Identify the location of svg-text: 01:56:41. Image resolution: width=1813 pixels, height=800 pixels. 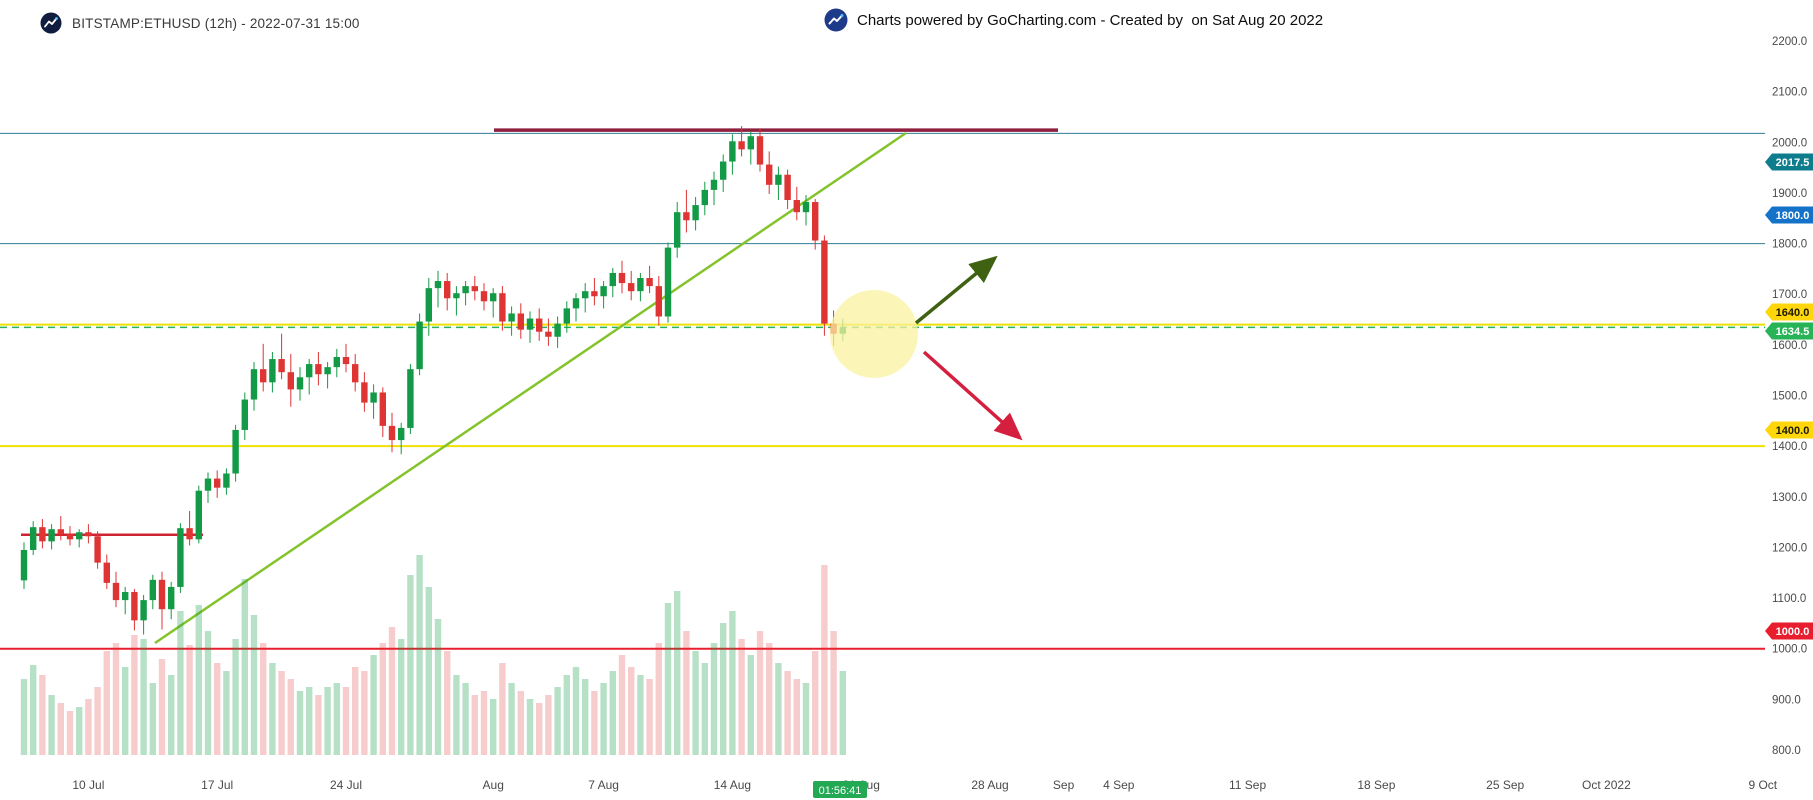
(840, 791).